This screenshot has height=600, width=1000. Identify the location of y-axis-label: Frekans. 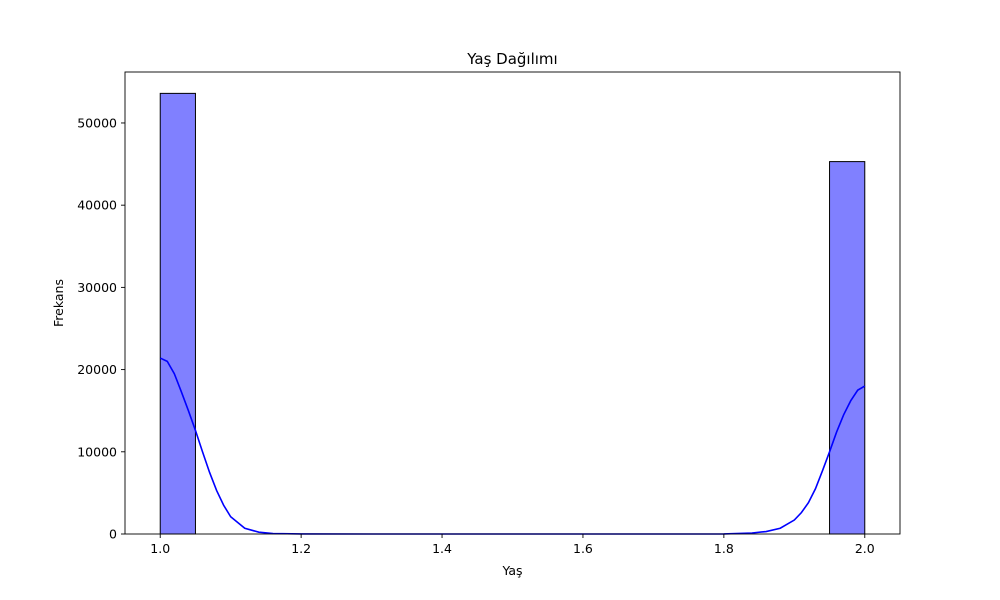
(58, 303).